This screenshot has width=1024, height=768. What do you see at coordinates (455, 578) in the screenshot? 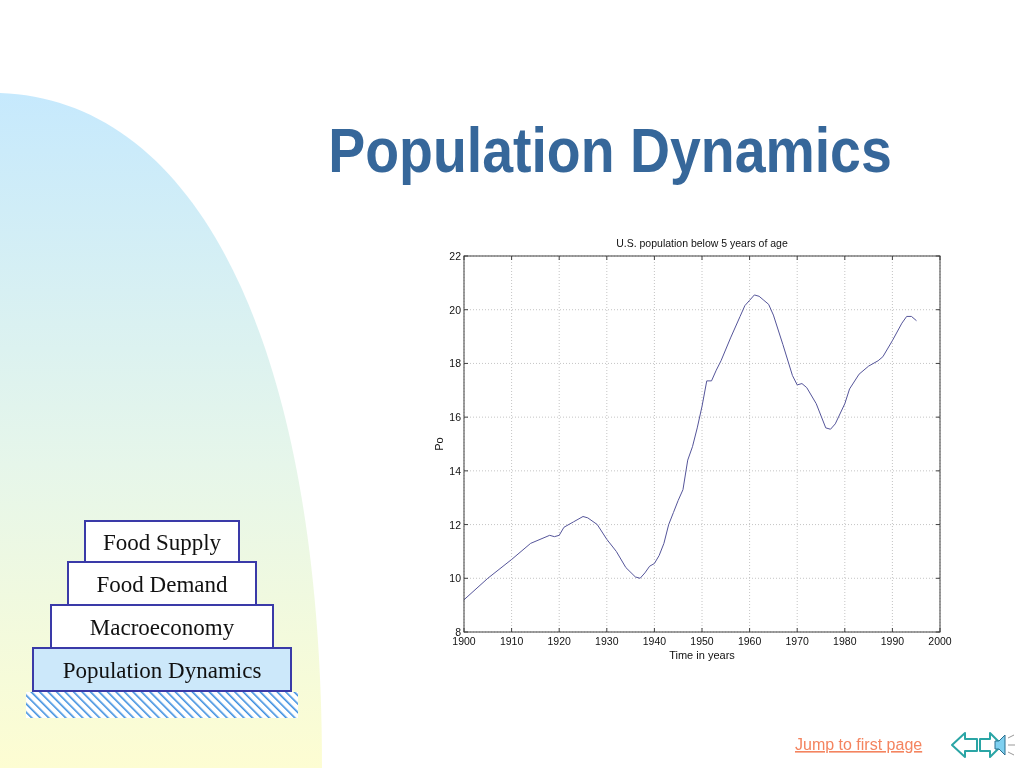
I see `y-tick-label: 10` at bounding box center [455, 578].